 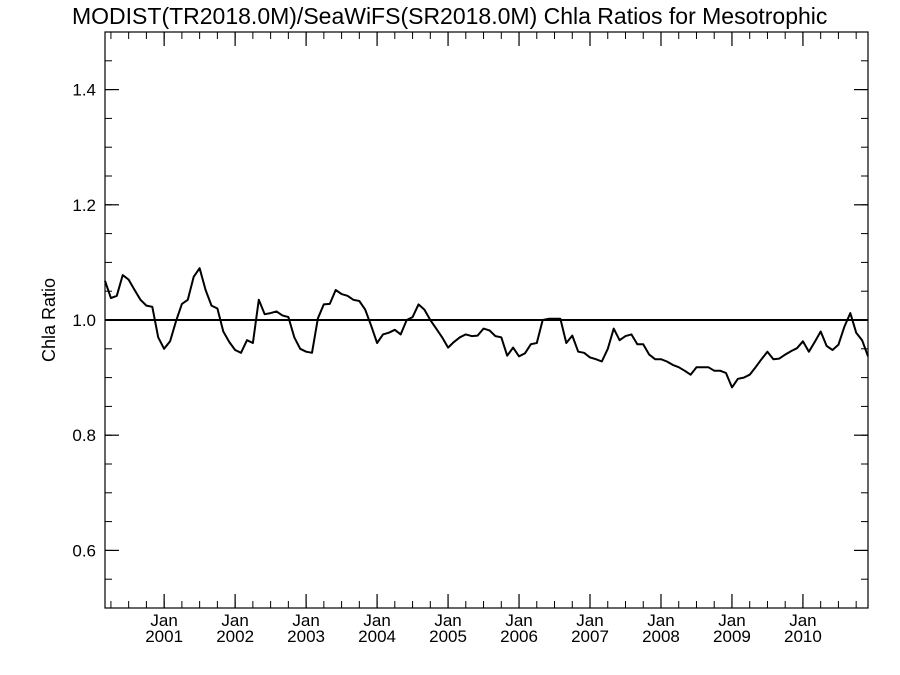 I want to click on x-tick-year-label: 2001, so click(x=164, y=636).